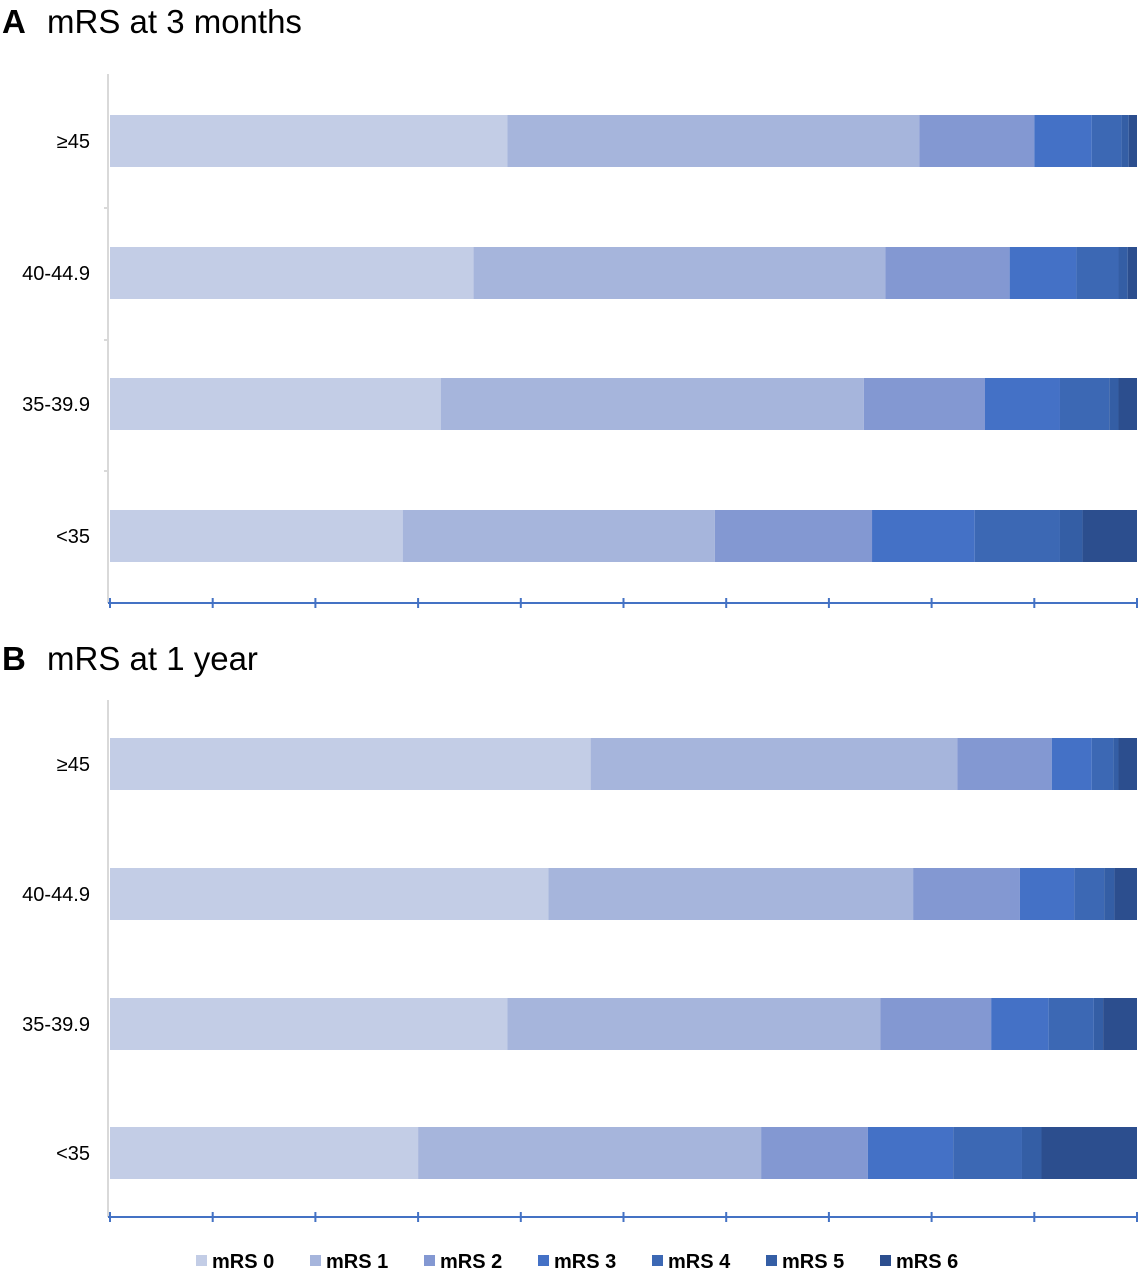 This screenshot has height=1280, width=1139. Describe the element at coordinates (927, 1262) in the screenshot. I see `legend-label: mRS 6` at that location.